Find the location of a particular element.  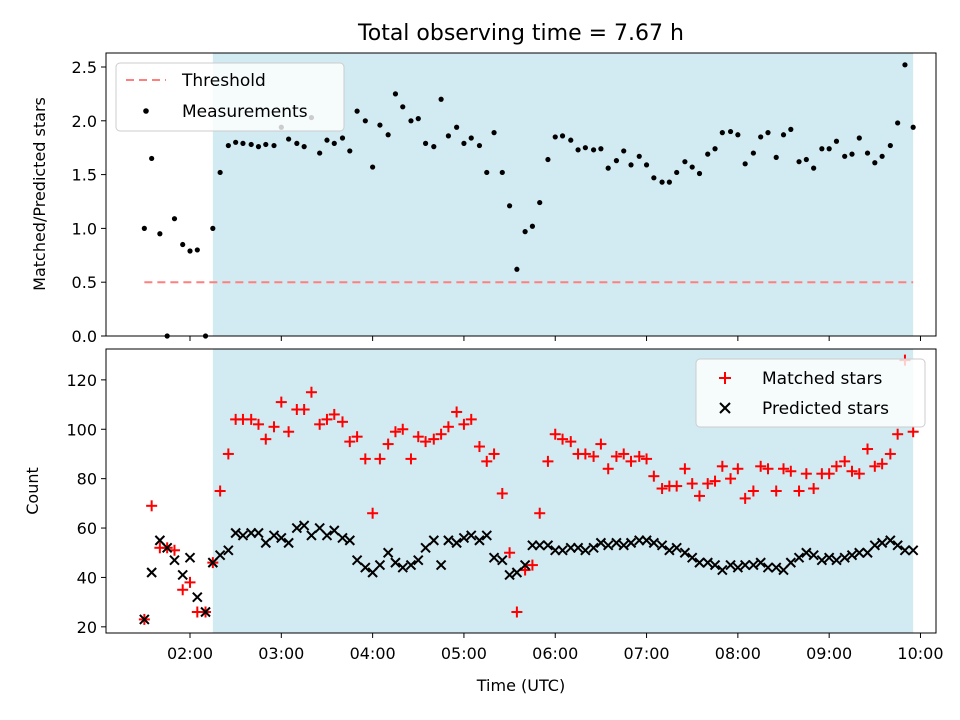

chart-title: Total observing time = 7.67 h is located at coordinates (520, 33).